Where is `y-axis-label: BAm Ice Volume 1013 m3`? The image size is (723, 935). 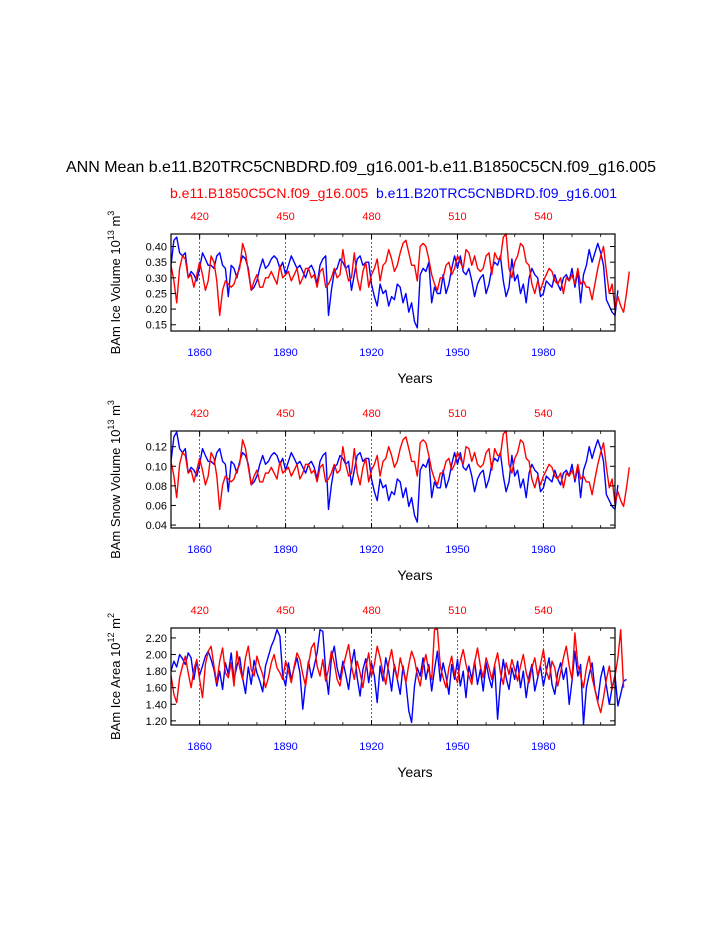
y-axis-label: BAm Ice Volume 1013 m3 is located at coordinates (114, 283).